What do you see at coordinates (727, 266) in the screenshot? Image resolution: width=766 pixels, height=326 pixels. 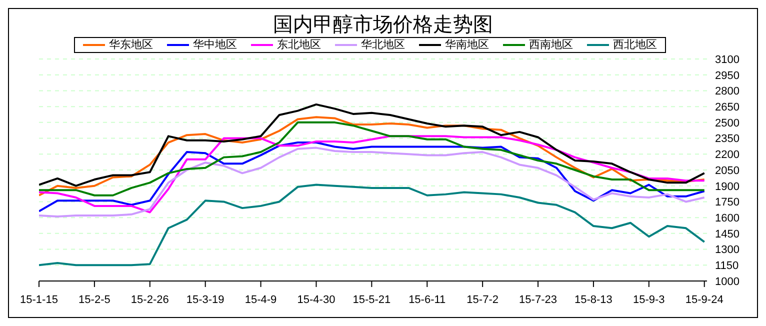 I see `y-tick-label: 1150` at bounding box center [727, 266].